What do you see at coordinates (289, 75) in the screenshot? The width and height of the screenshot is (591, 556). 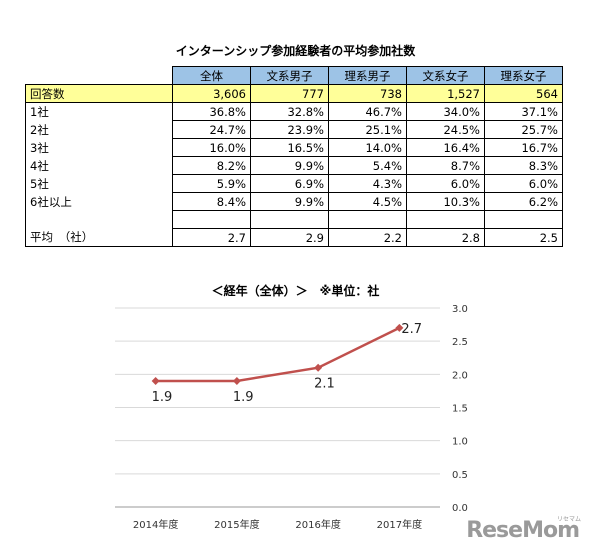 I see `column-header: 文系男子` at bounding box center [289, 75].